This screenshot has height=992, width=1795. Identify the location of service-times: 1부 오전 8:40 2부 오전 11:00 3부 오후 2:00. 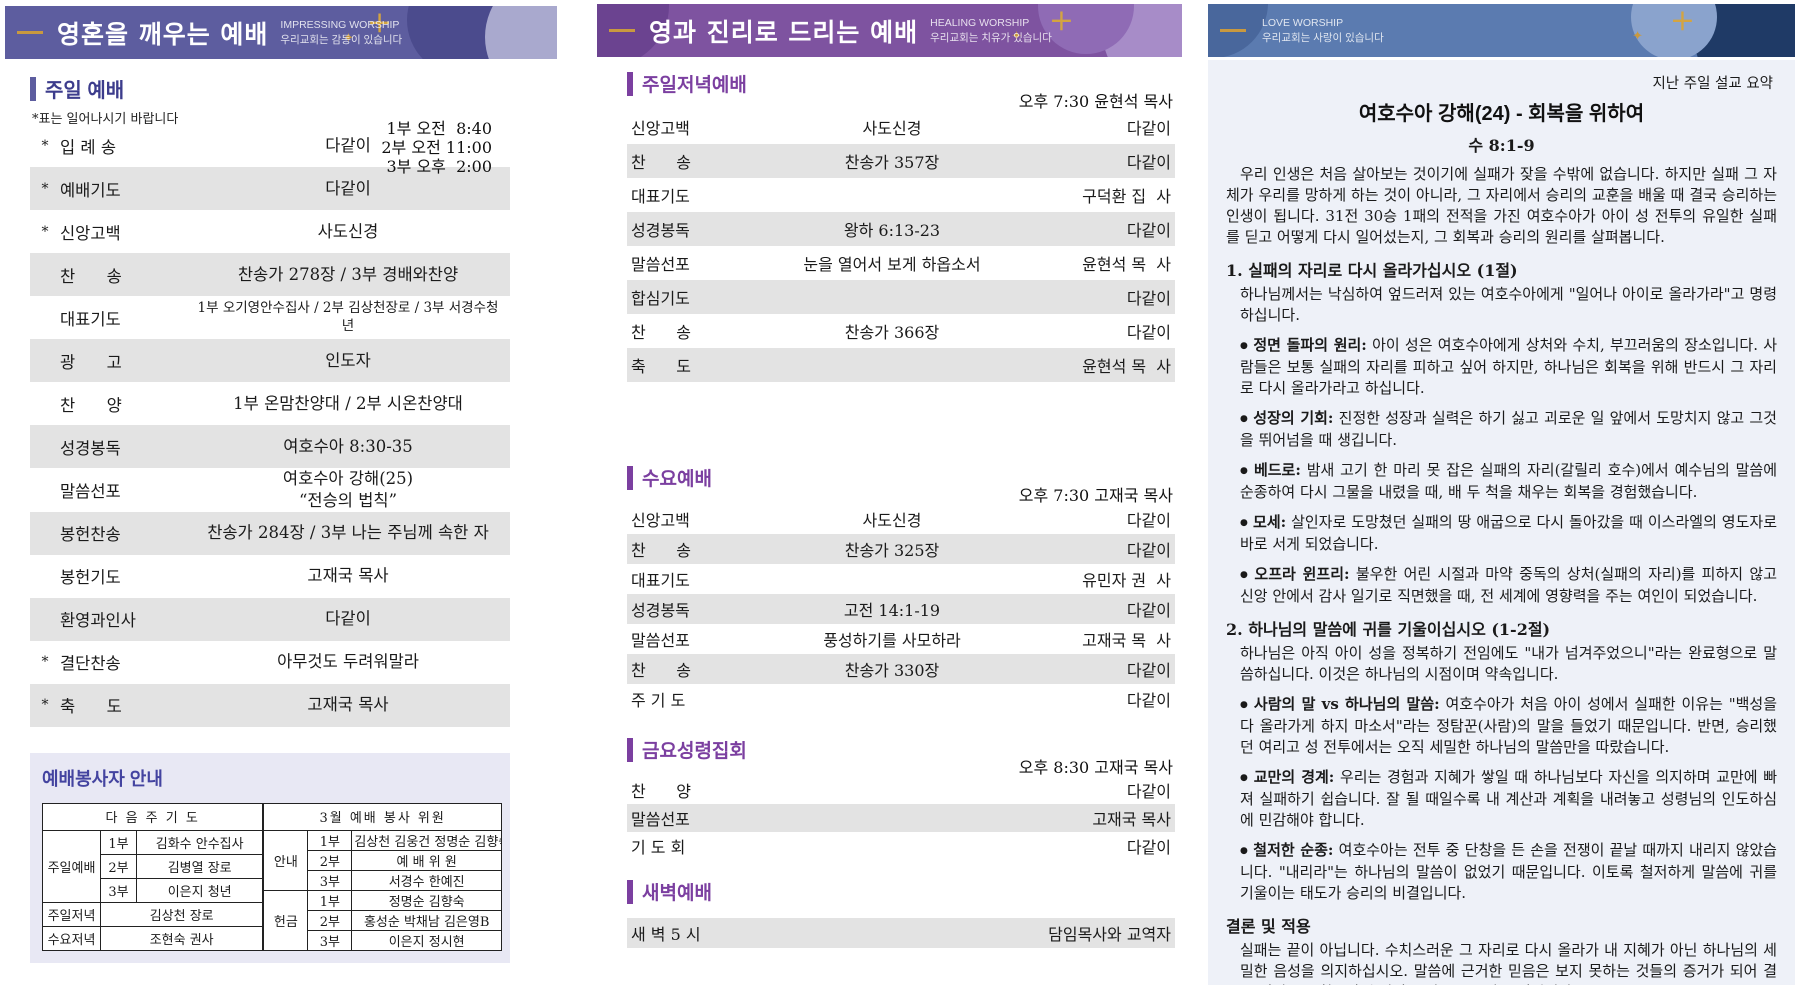
(436, 119).